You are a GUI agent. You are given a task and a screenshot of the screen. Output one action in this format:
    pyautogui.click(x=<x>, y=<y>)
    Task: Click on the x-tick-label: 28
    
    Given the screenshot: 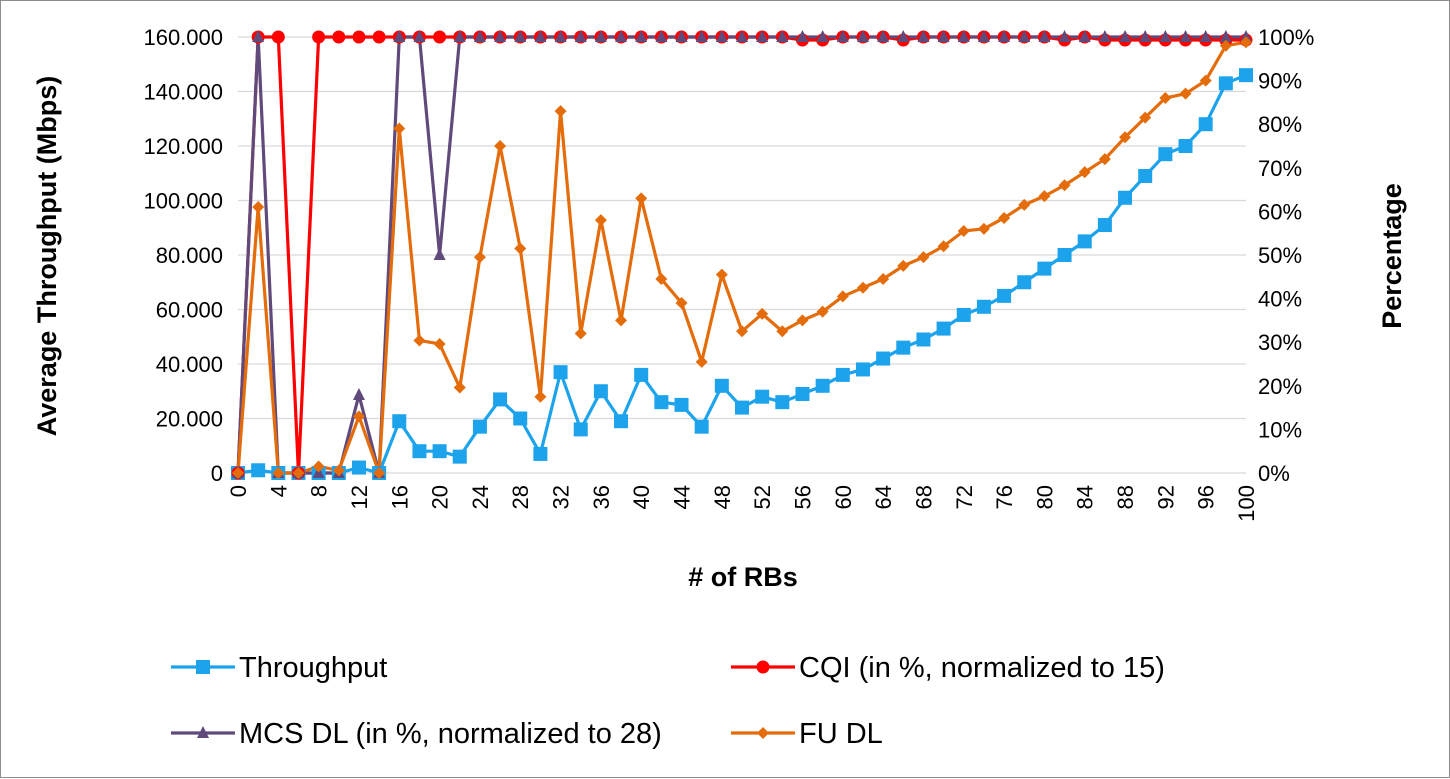 What is the action you would take?
    pyautogui.click(x=520, y=497)
    